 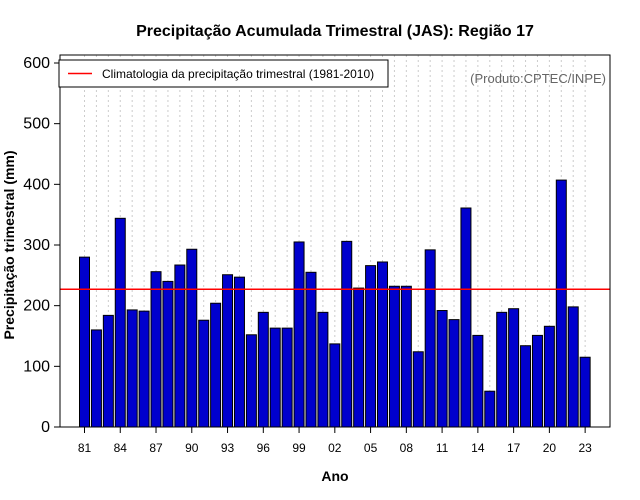 I want to click on x-tick-label: 99, so click(x=299, y=448).